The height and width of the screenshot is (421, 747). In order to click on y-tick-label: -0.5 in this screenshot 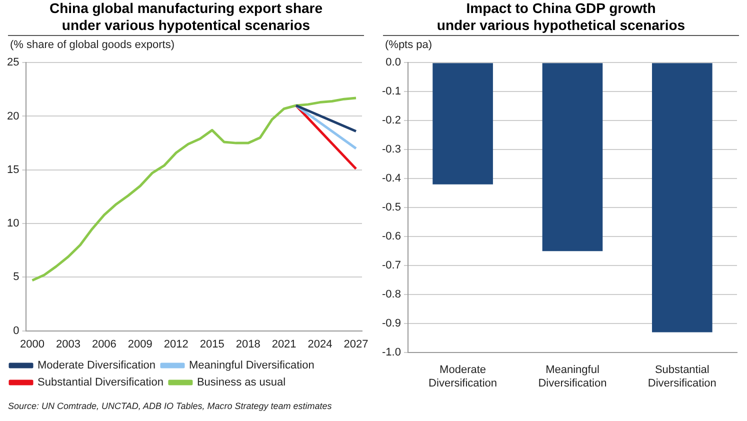, I will do `click(391, 208)`.